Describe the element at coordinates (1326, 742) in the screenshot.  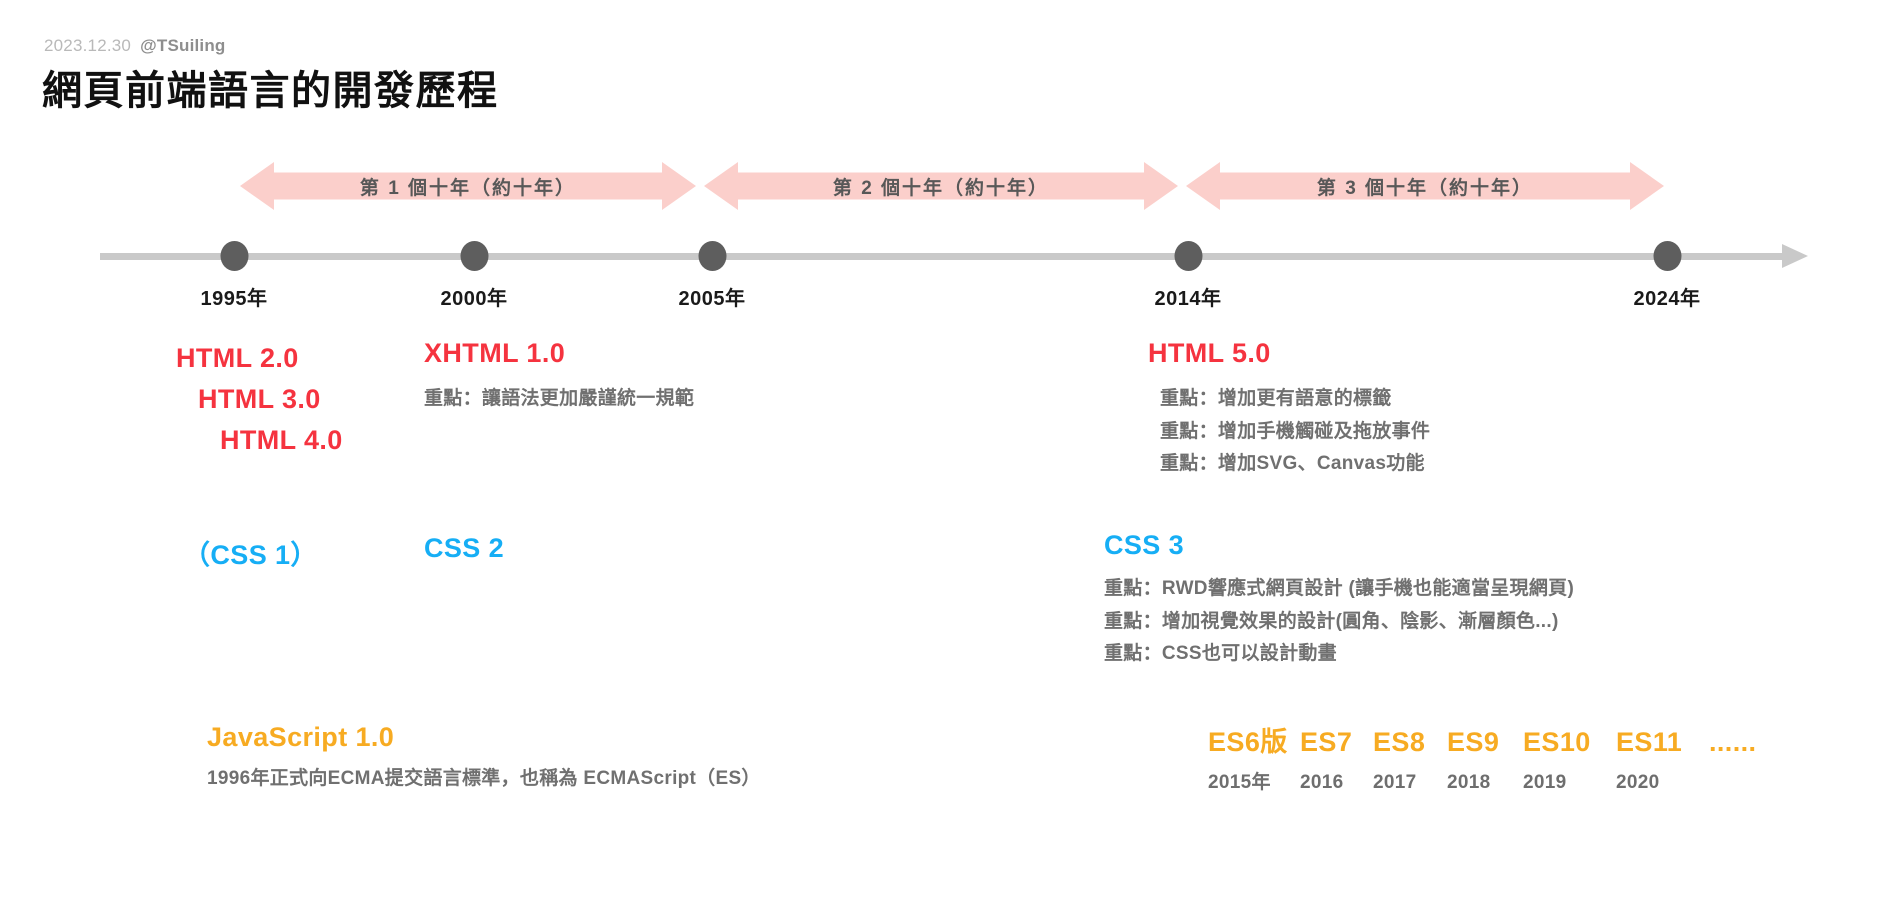
I see `es-version-name: ES7` at that location.